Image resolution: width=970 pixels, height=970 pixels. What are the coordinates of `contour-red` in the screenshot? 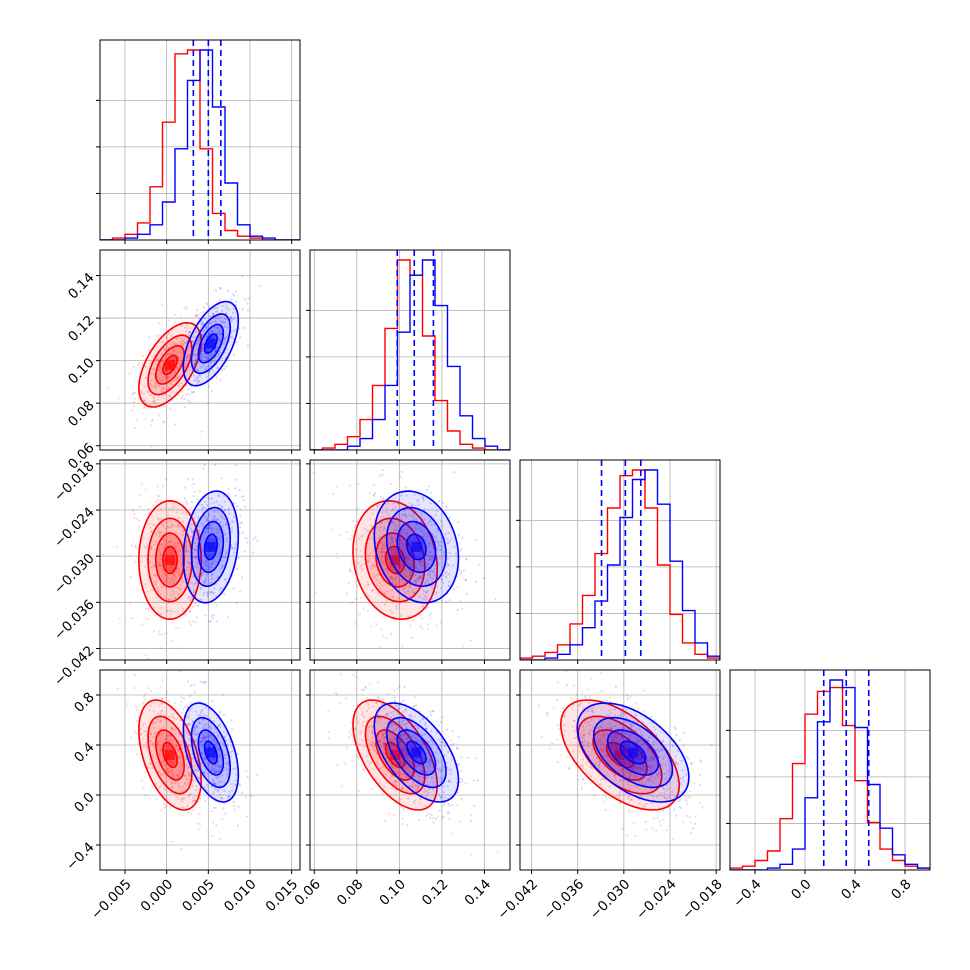 It's located at (170, 755).